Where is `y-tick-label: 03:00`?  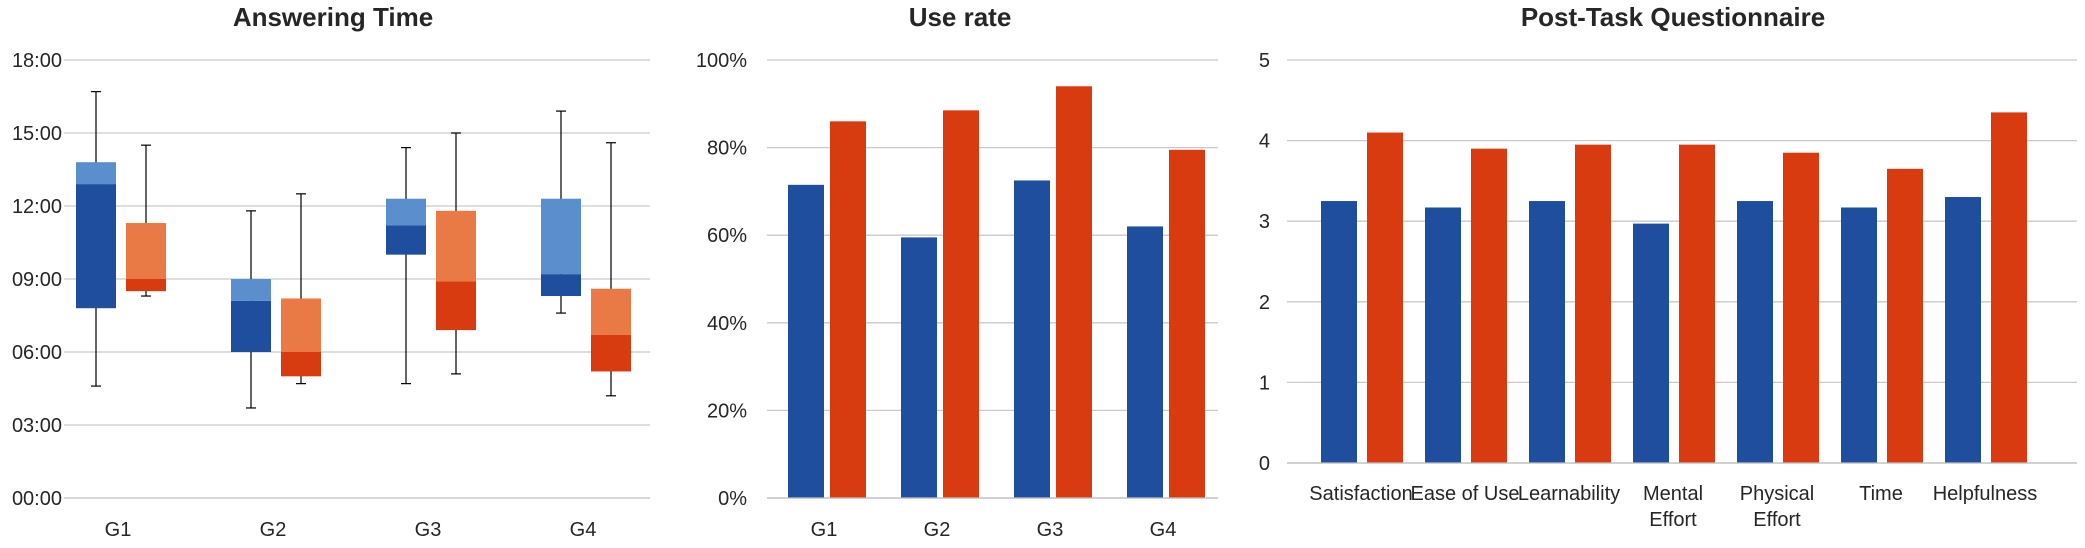 y-tick-label: 03:00 is located at coordinates (37, 426).